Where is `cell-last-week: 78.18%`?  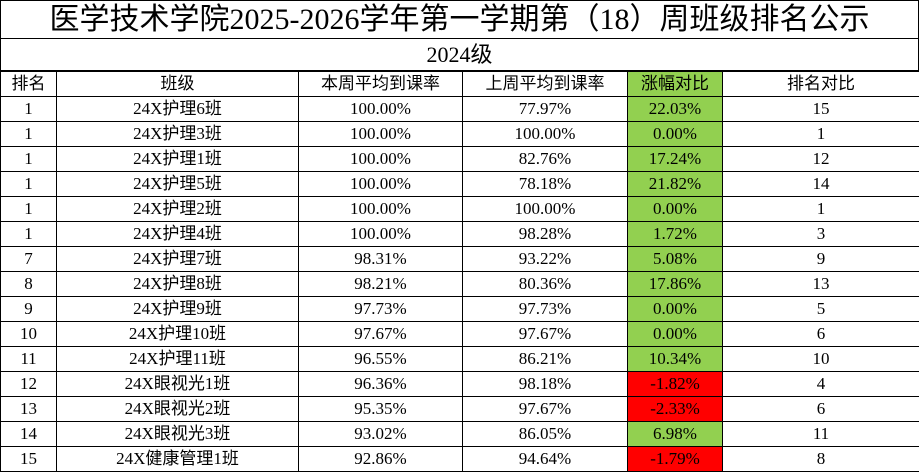 cell-last-week: 78.18% is located at coordinates (545, 184).